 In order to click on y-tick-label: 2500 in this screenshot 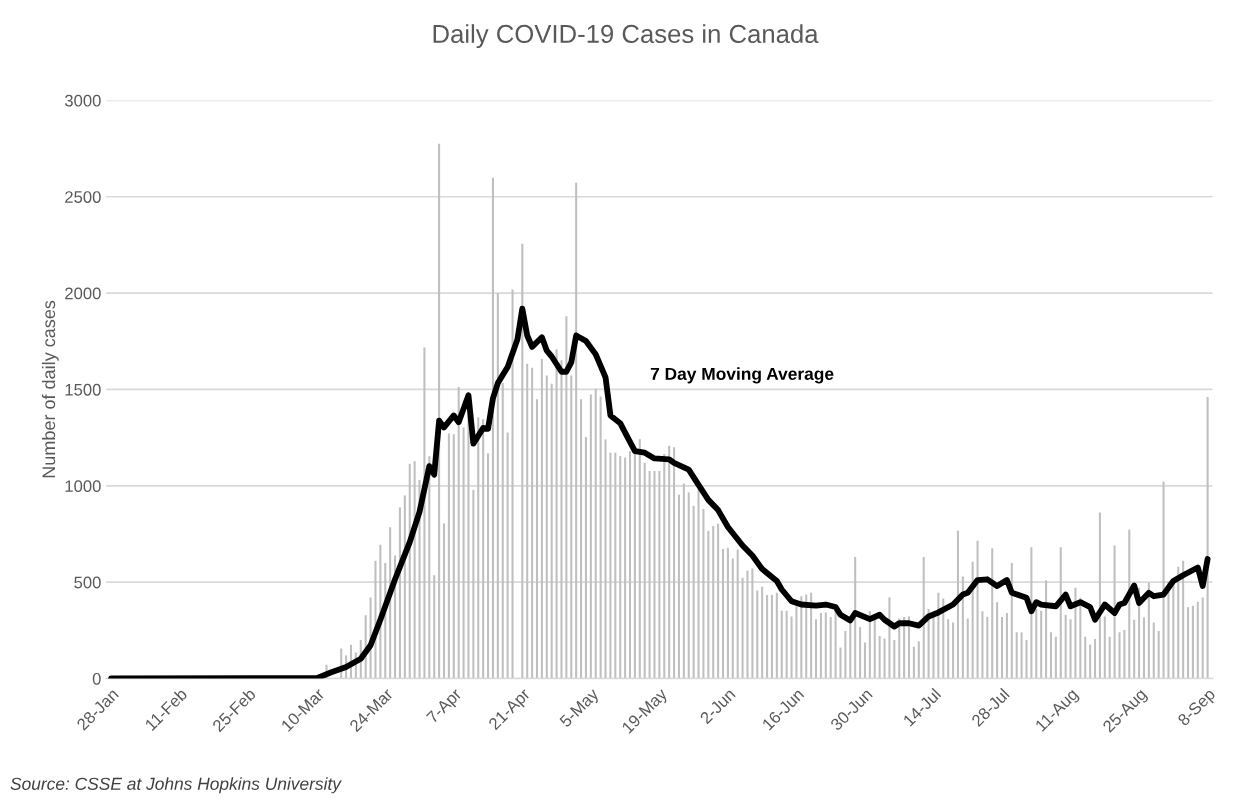, I will do `click(83, 197)`.